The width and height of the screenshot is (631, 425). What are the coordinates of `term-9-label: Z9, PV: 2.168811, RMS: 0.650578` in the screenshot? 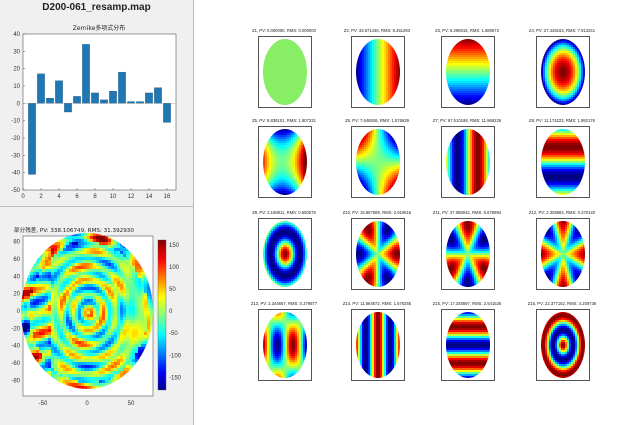 It's located at (284, 212).